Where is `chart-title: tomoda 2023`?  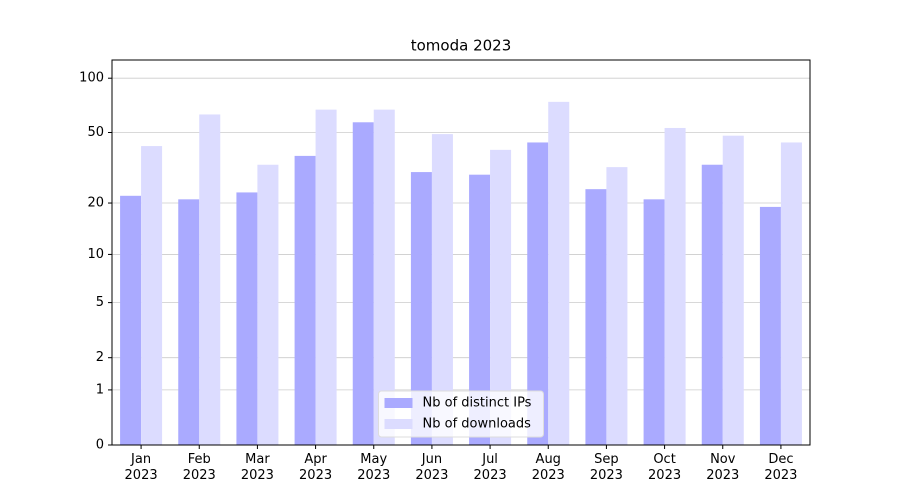
chart-title: tomoda 2023 is located at coordinates (461, 46).